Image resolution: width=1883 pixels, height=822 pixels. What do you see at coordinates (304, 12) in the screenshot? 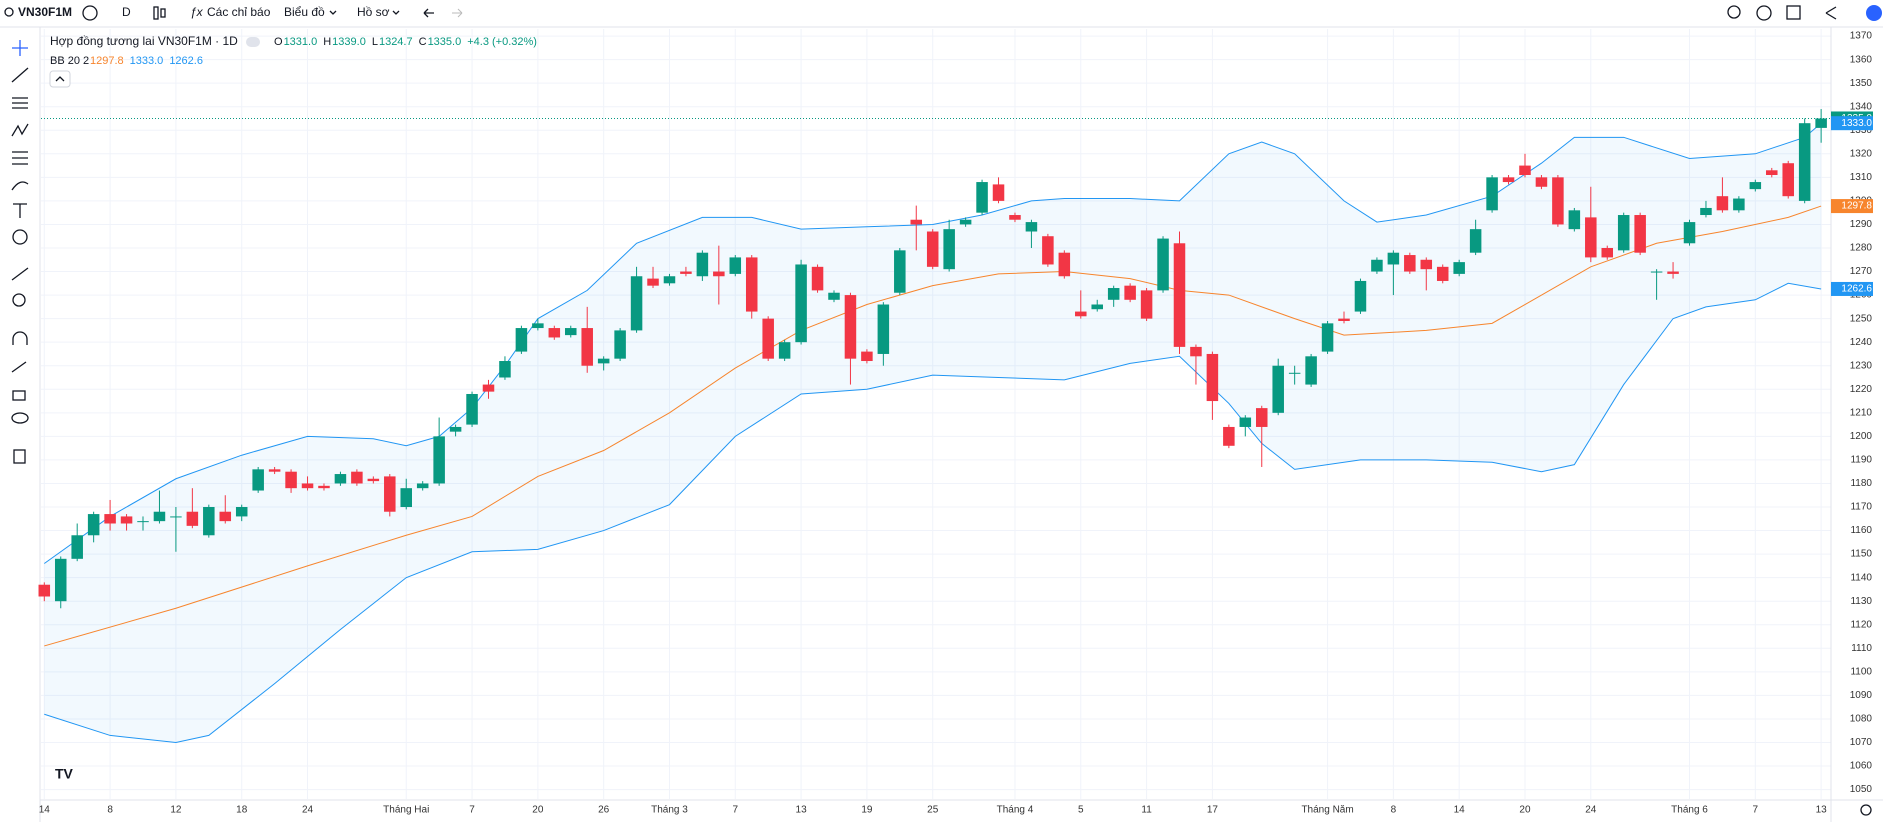
I see `chart-button: Biểu đồ` at bounding box center [304, 12].